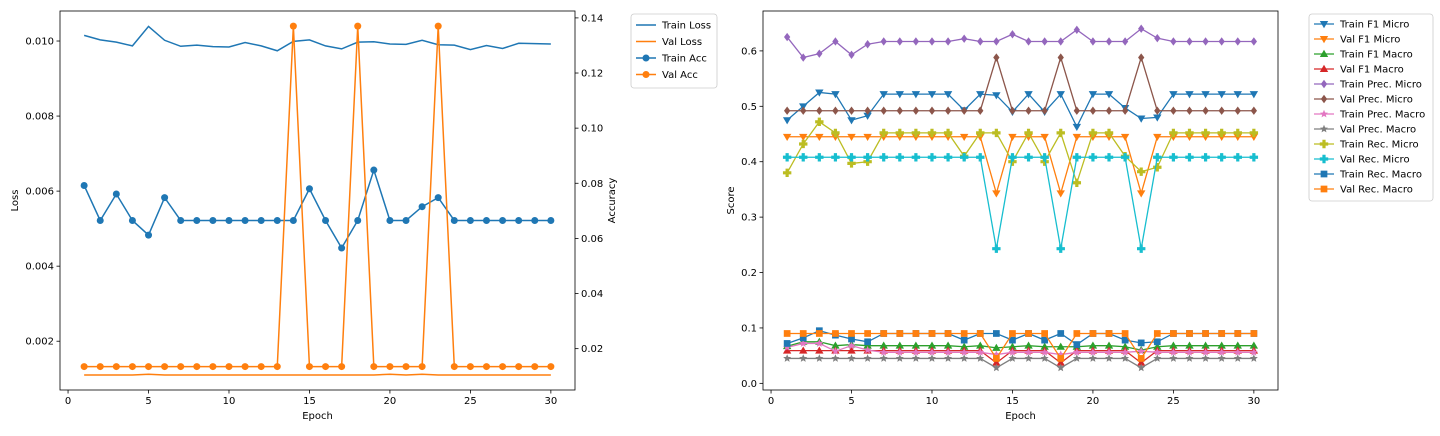  I want to click on legend-label: Val Loss, so click(682, 42).